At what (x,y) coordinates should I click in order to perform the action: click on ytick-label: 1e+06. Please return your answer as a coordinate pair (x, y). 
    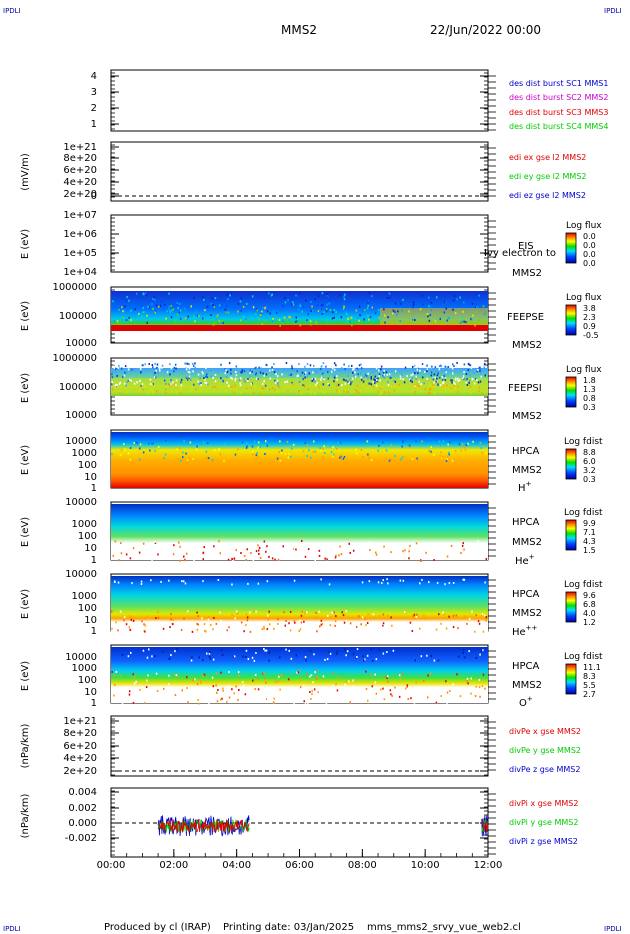
    Looking at the image, I should click on (80, 234).